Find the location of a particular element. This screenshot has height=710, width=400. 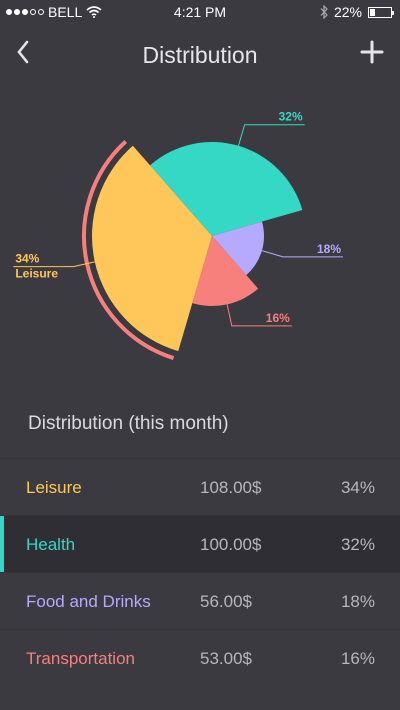

pie-slice-transportation is located at coordinates (225, 271).